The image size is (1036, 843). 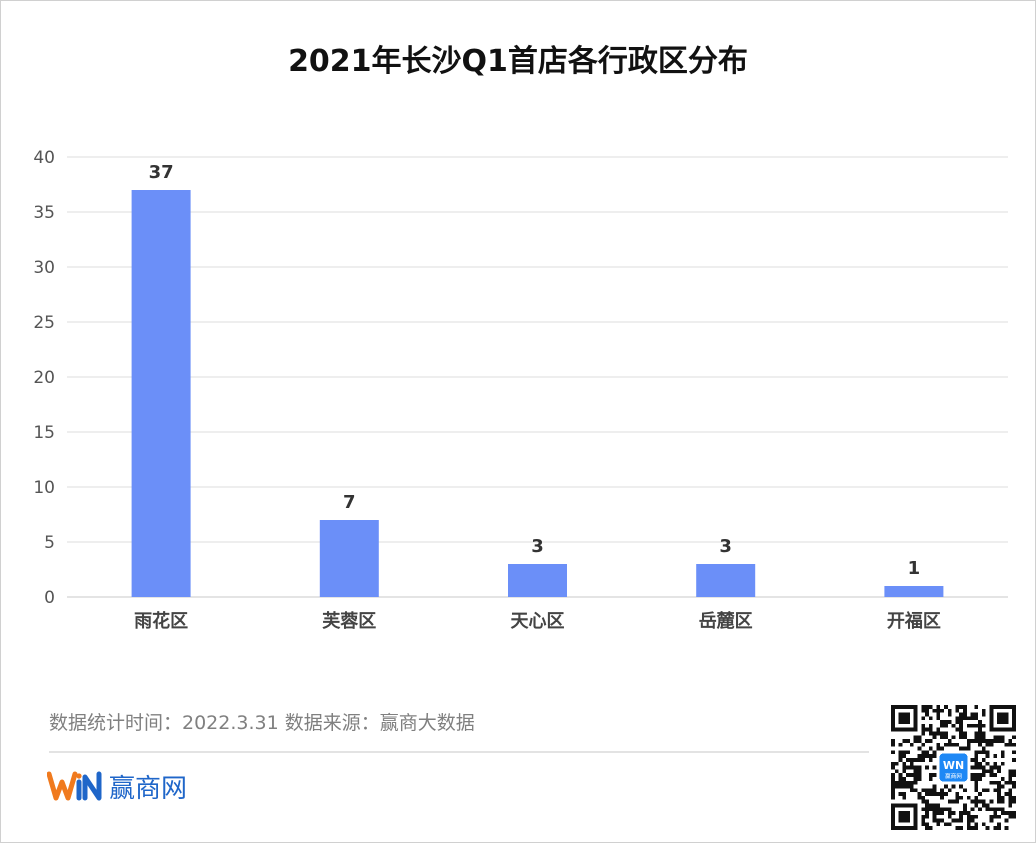 I want to click on brand-name: 赢商网, so click(x=148, y=788).